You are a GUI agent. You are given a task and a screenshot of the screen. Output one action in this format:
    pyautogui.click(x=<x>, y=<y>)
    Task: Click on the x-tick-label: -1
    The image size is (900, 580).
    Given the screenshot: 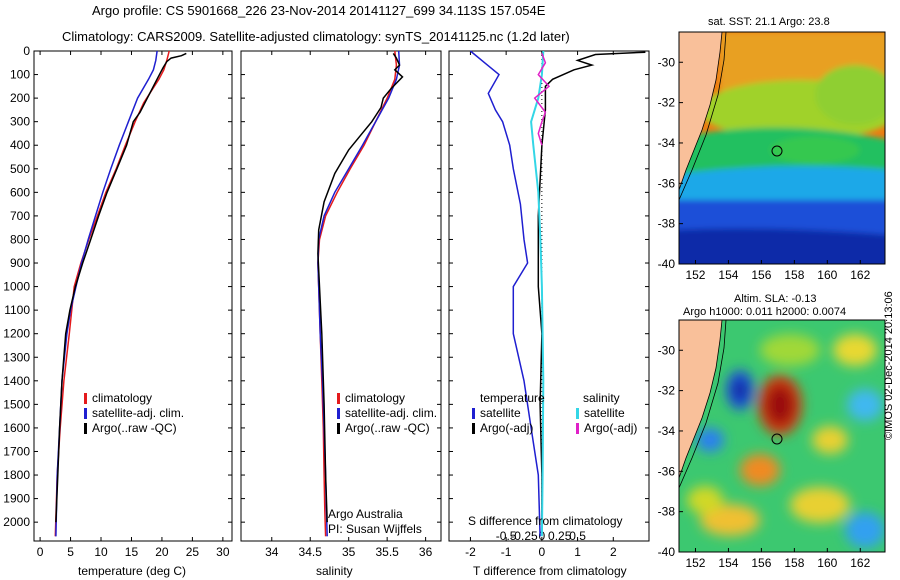 What is the action you would take?
    pyautogui.click(x=506, y=552)
    